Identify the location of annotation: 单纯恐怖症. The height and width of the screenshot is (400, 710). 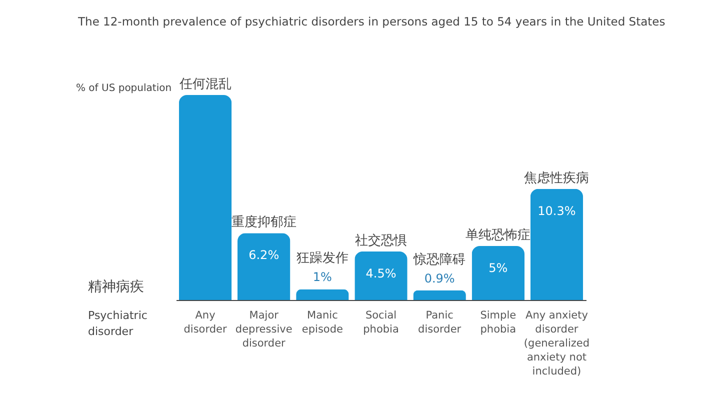
(498, 236).